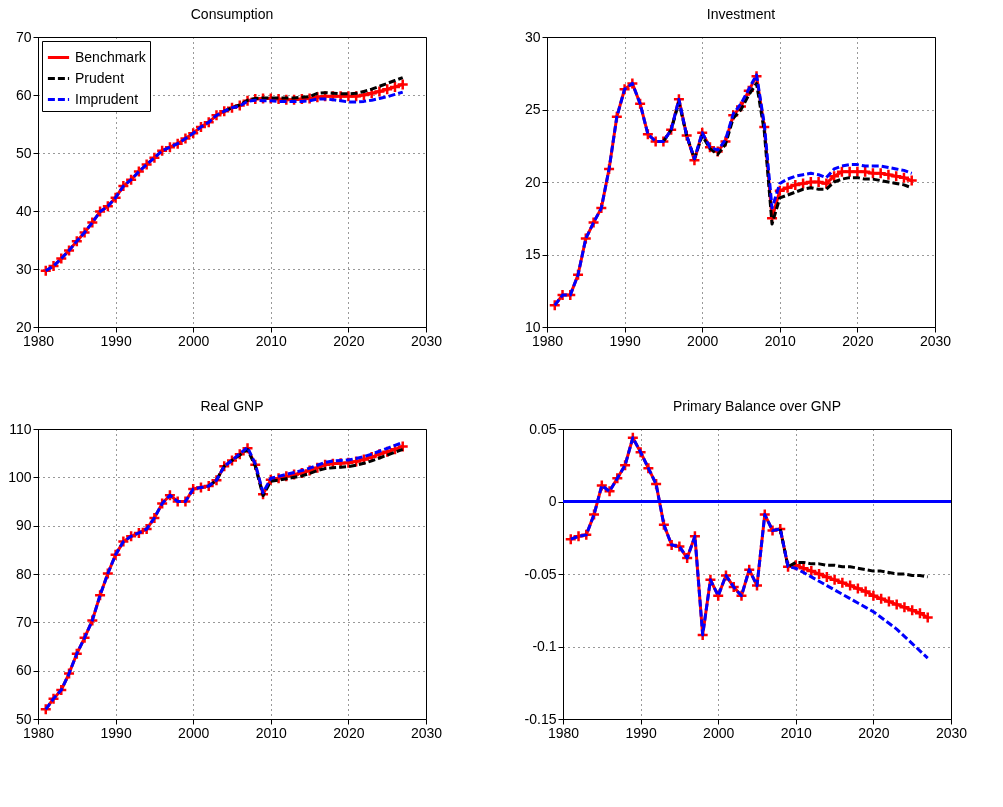  I want to click on y-tick-label: 0.05, so click(543, 428).